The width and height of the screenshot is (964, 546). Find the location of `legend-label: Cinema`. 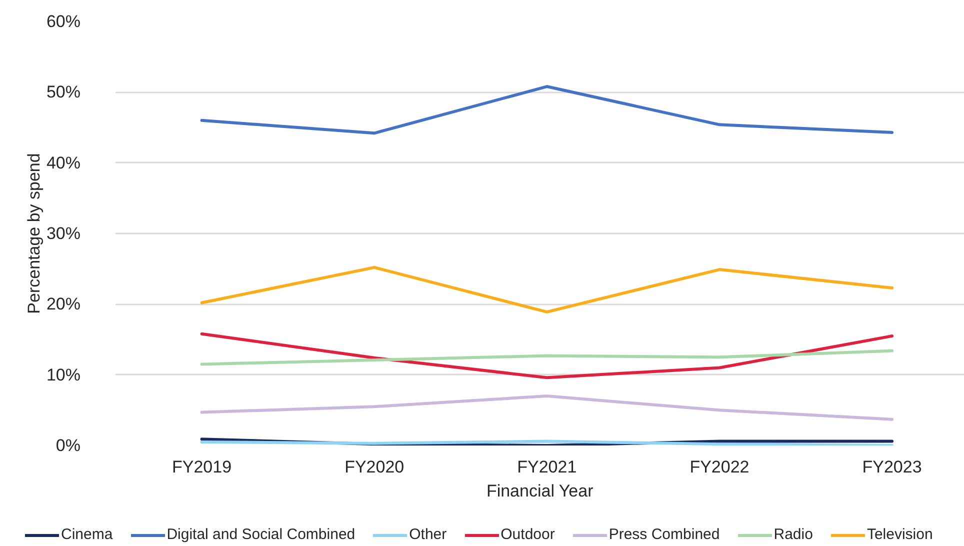

legend-label: Cinema is located at coordinates (87, 534).